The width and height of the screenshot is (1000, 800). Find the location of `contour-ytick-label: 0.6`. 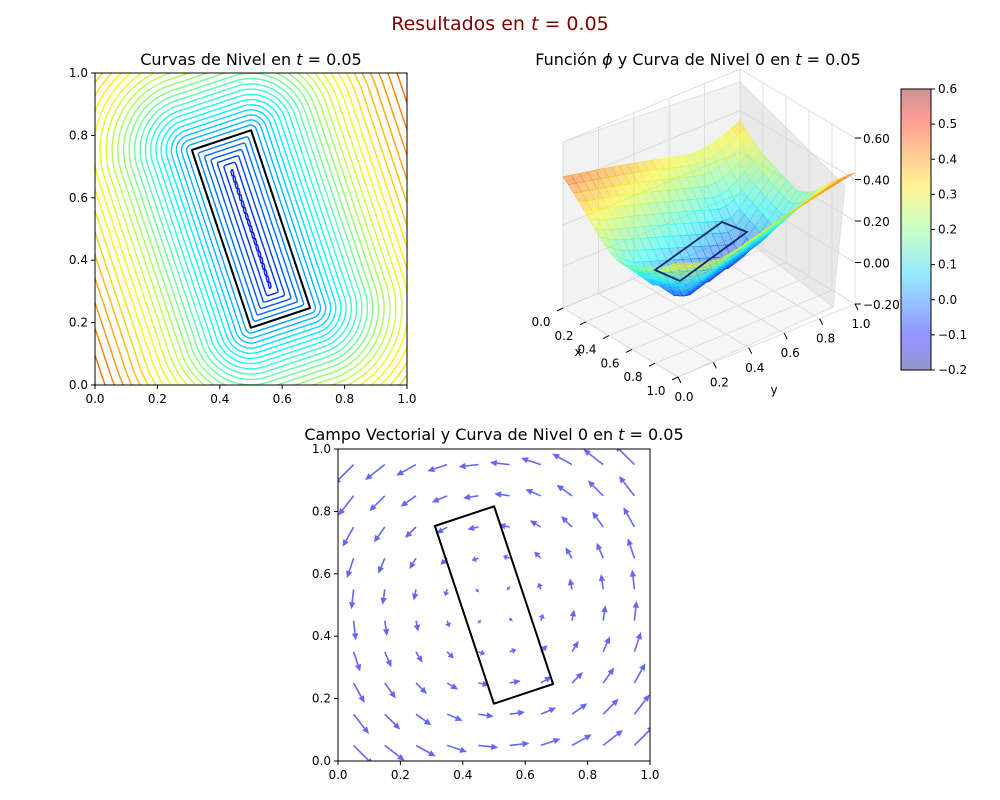

contour-ytick-label: 0.6 is located at coordinates (78, 198).